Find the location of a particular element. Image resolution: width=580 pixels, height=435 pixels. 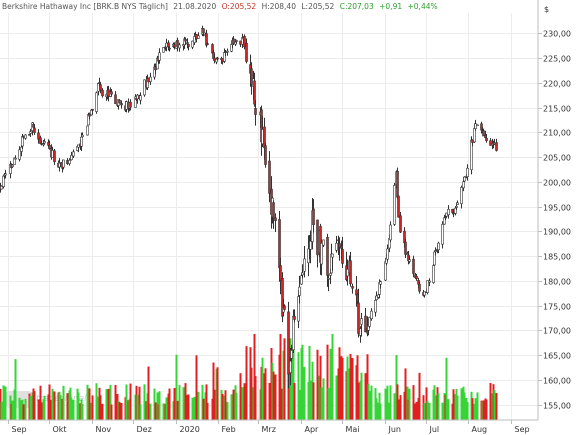

price-tick-label: 165,00 is located at coordinates (557, 356).